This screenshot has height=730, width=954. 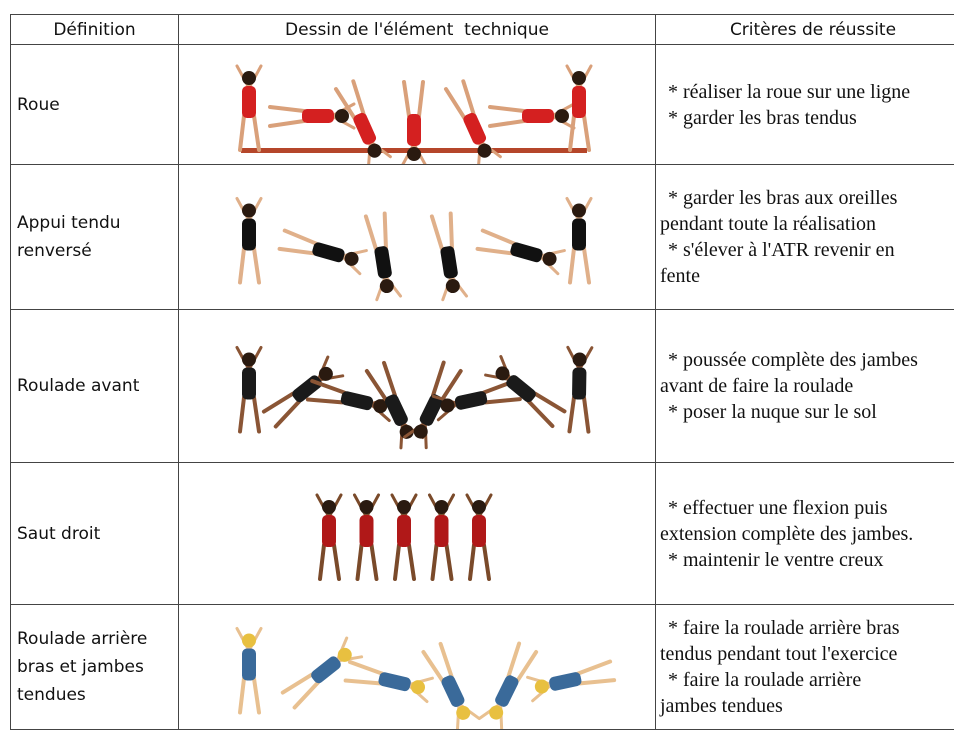 What do you see at coordinates (807, 628) in the screenshot?
I see `criteria-line: * faire la roulade arrière bras` at bounding box center [807, 628].